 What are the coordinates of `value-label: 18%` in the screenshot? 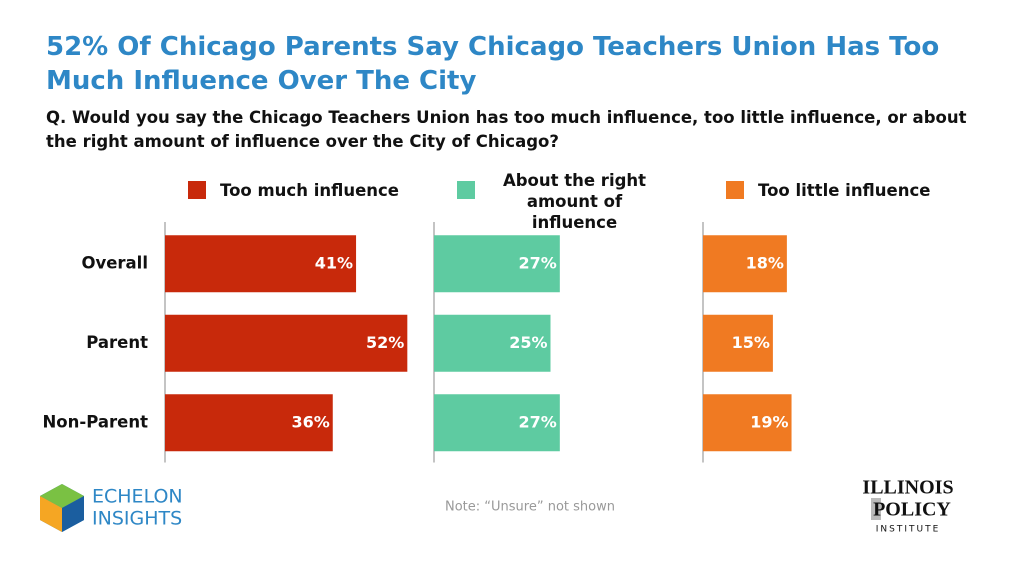 It's located at (765, 262).